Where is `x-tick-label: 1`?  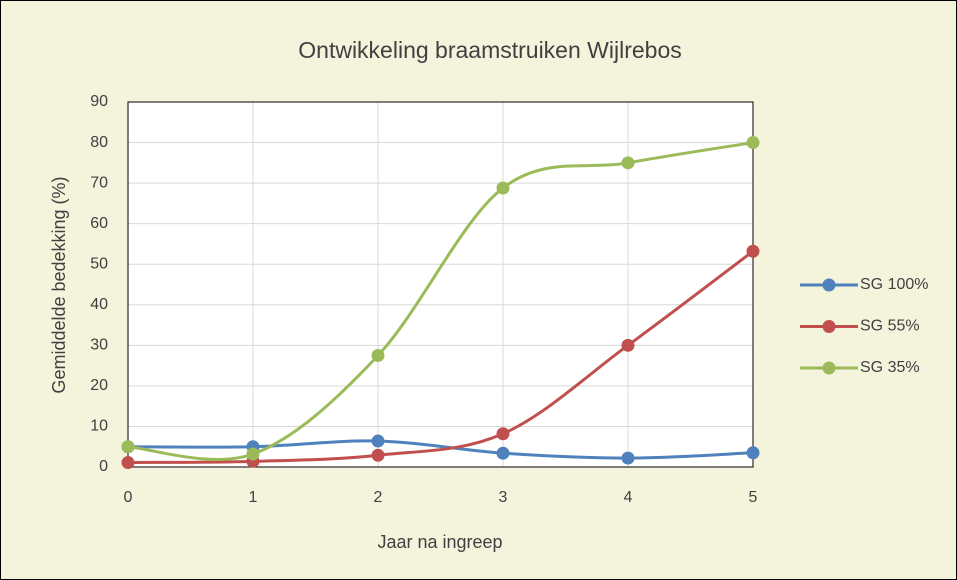
x-tick-label: 1 is located at coordinates (253, 497).